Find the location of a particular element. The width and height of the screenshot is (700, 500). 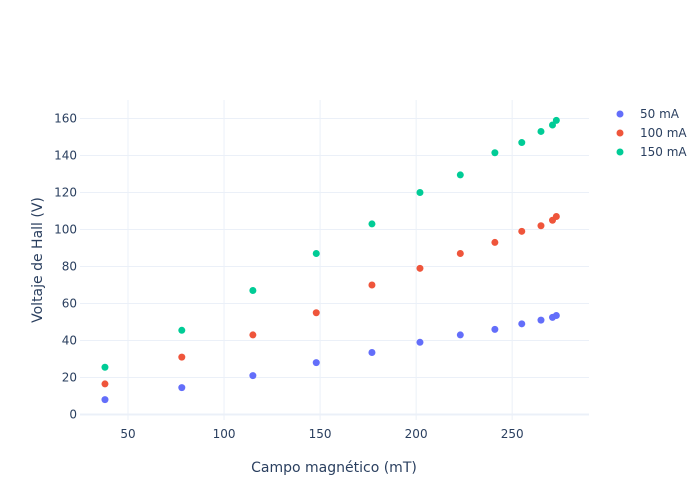

legend-label: 150 mA is located at coordinates (663, 152).